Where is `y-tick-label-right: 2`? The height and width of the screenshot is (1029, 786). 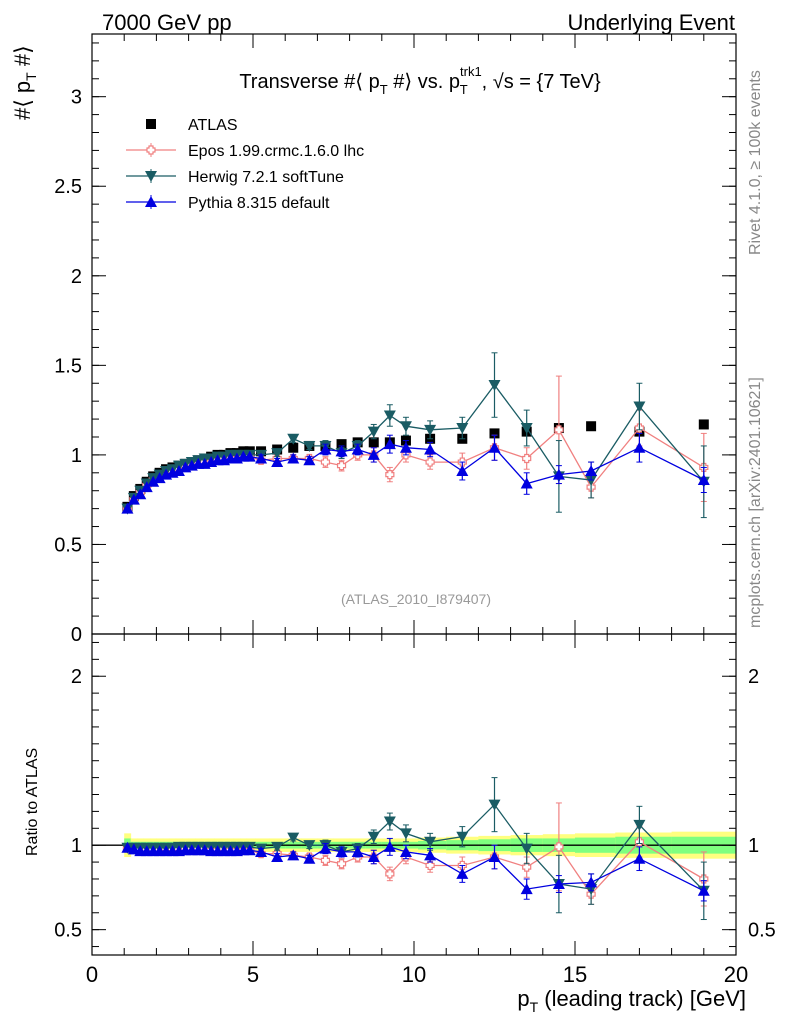
y-tick-label-right: 2 is located at coordinates (753, 677).